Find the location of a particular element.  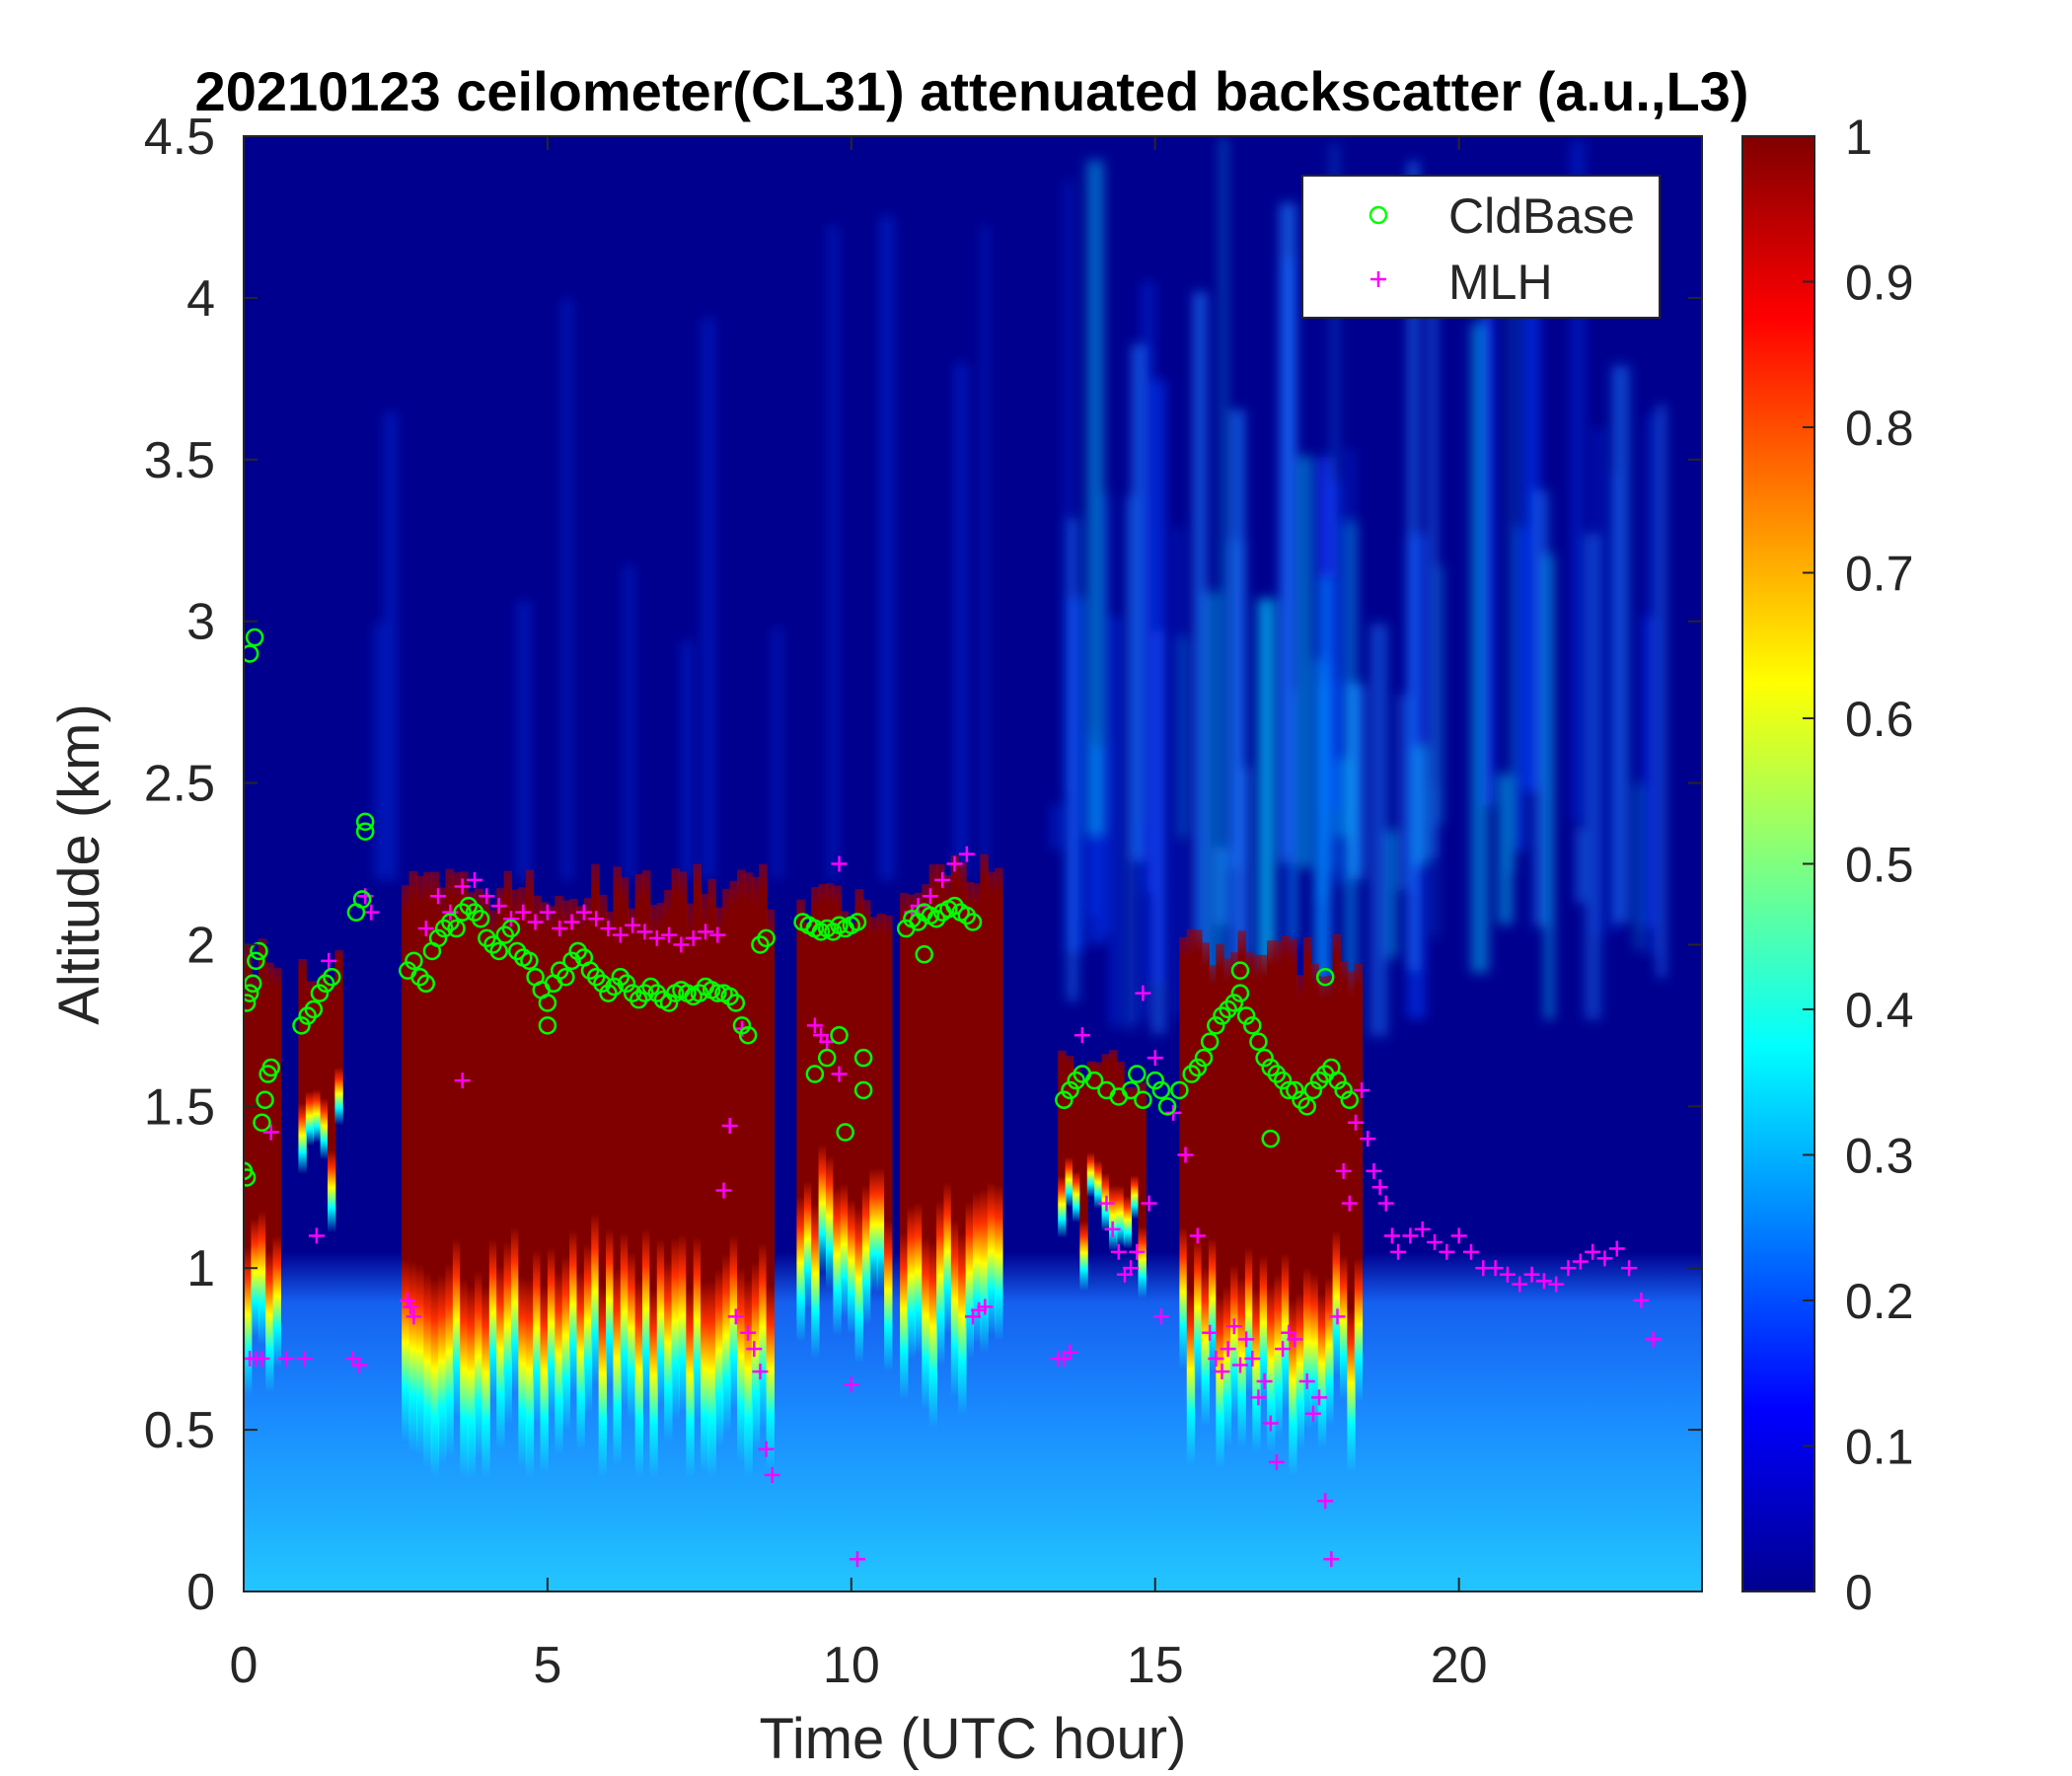

colorbar-tick-label: 0.7 is located at coordinates (1880, 574).